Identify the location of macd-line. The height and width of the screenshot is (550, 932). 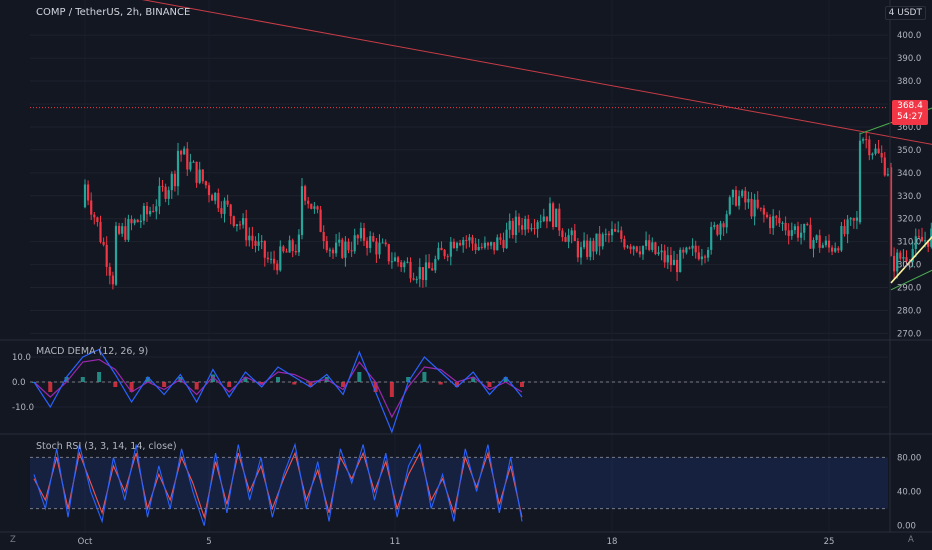
(278, 391).